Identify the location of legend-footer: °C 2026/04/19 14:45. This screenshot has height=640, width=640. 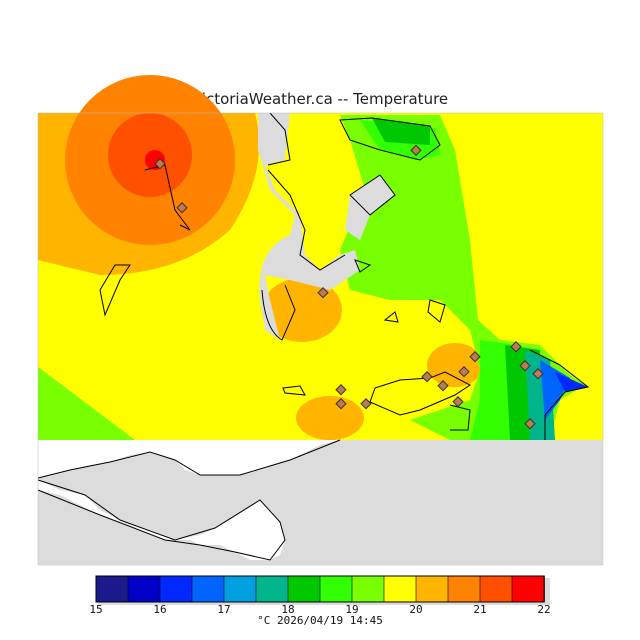
(320, 620).